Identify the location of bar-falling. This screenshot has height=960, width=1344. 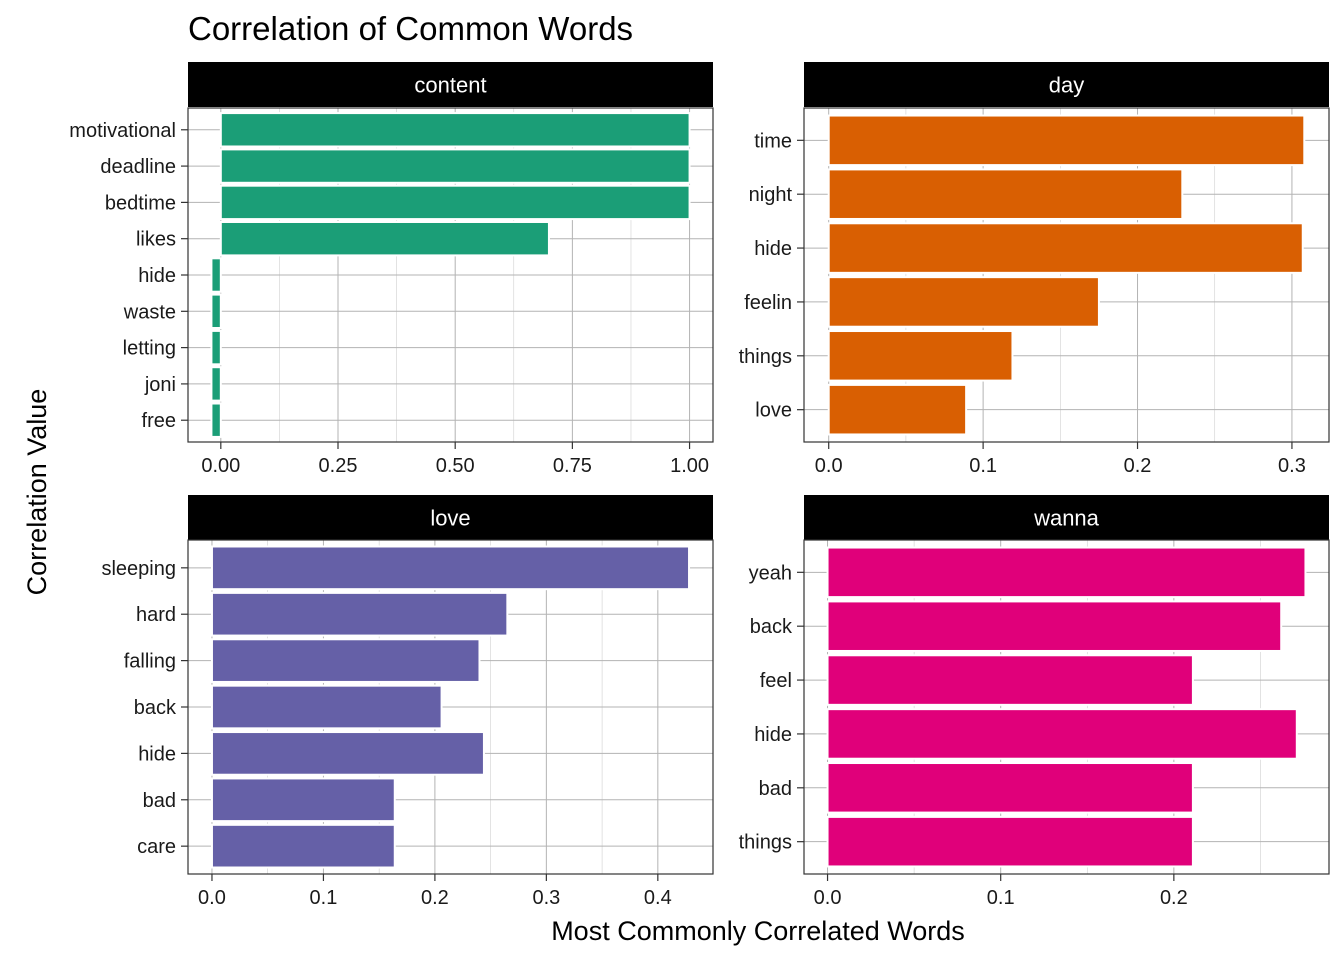
(345, 660).